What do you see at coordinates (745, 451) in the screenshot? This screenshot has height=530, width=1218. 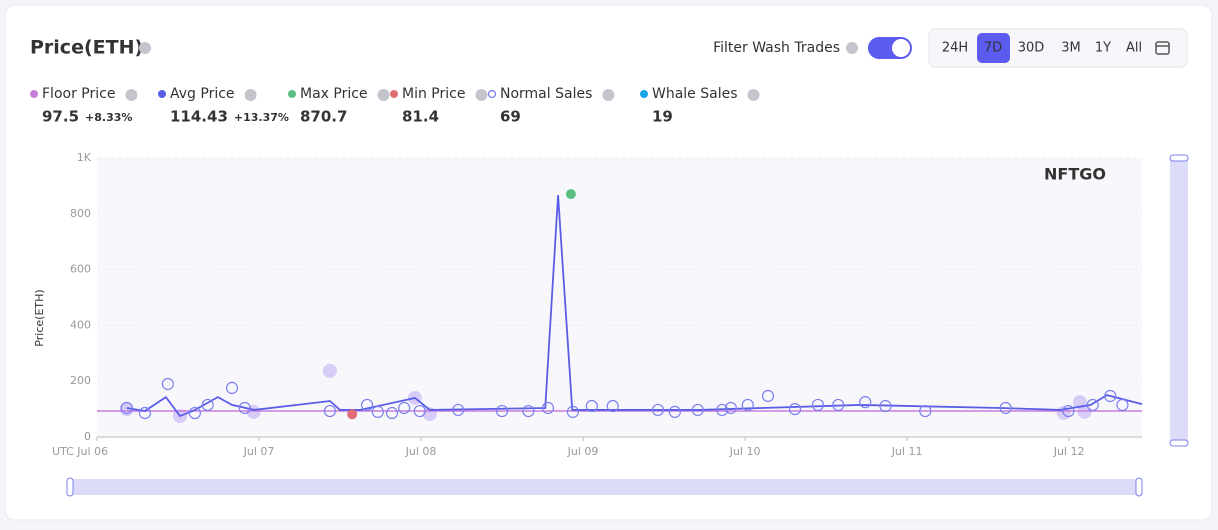 I see `x-tick-label: Jul 10` at bounding box center [745, 451].